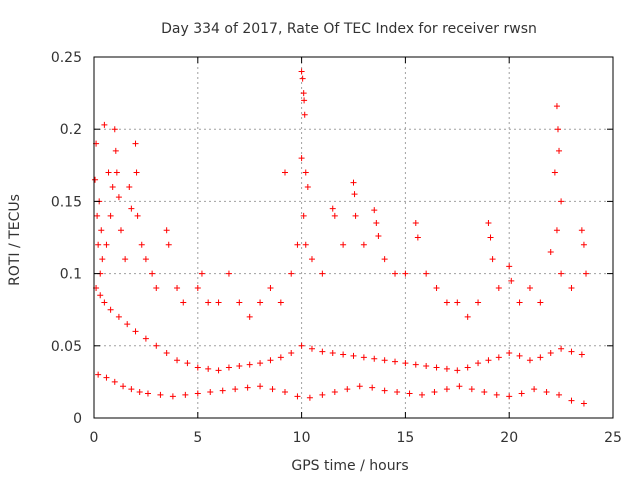 The width and height of the screenshot is (640, 480). Describe the element at coordinates (349, 466) in the screenshot. I see `x-axis-label: GPS time / hours` at that location.